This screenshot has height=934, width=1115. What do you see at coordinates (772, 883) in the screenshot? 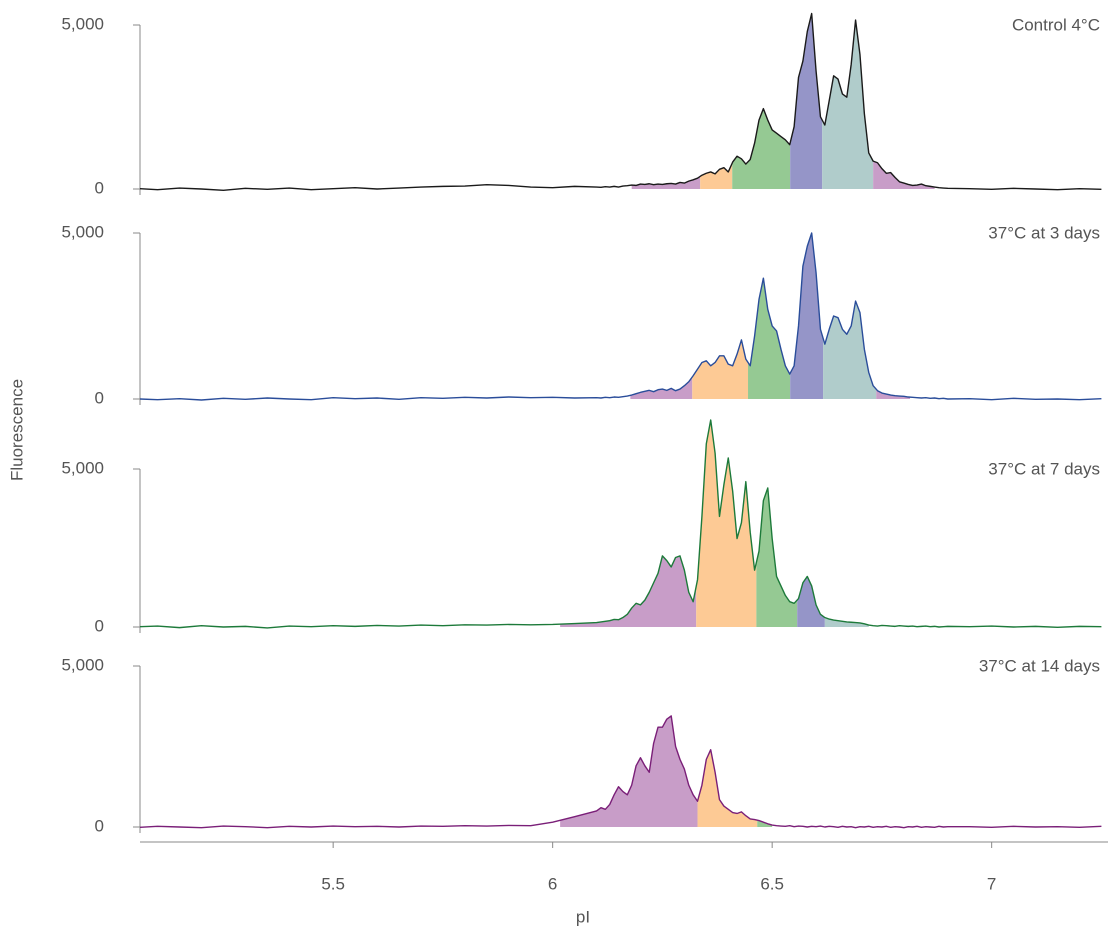
I see `x-tick-label: 6.5` at bounding box center [772, 883].